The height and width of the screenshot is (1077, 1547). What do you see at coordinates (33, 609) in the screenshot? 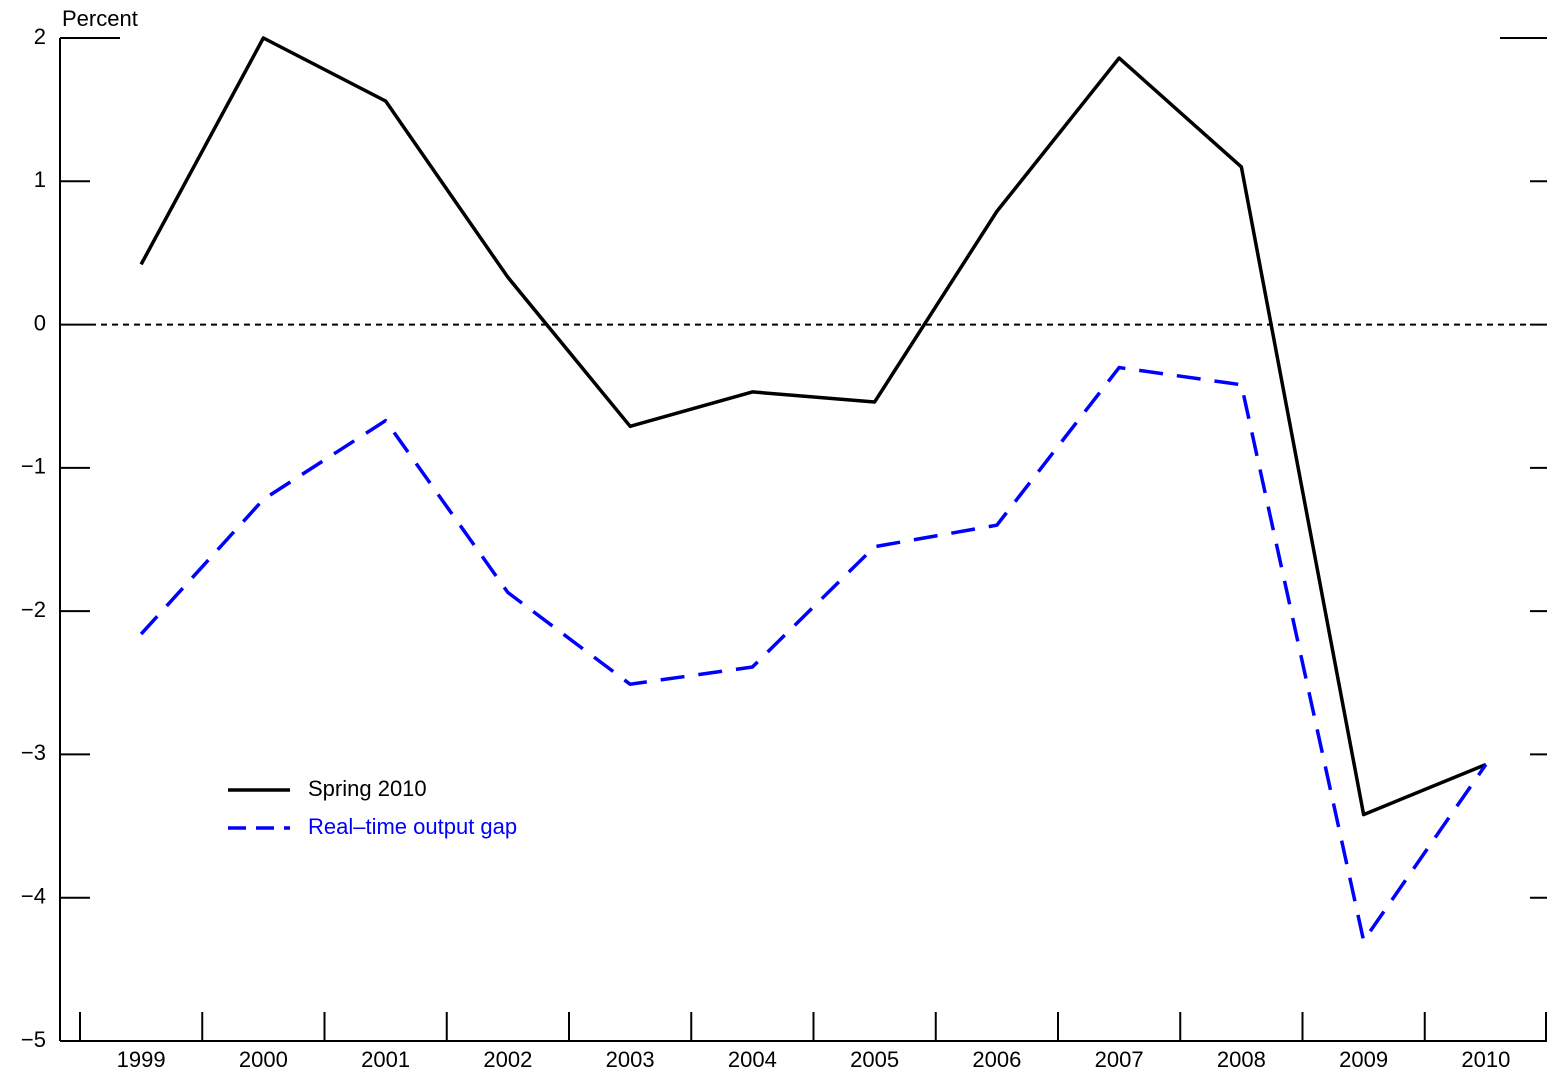
I see `y-tick-label: −2` at bounding box center [33, 609].